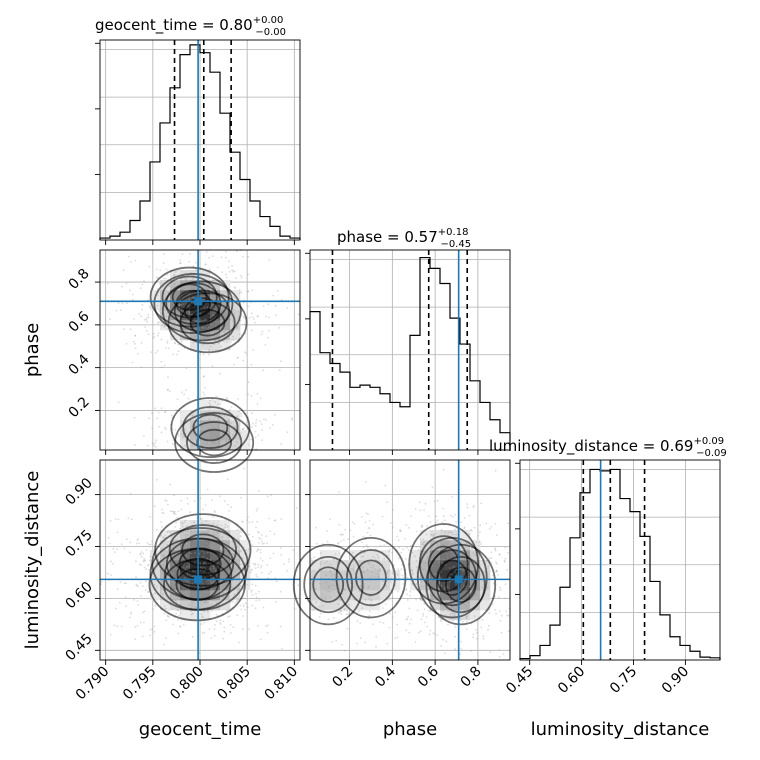 This screenshot has width=760, height=760. What do you see at coordinates (620, 564) in the screenshot?
I see `histogram-step-luminosity_distance` at bounding box center [620, 564].